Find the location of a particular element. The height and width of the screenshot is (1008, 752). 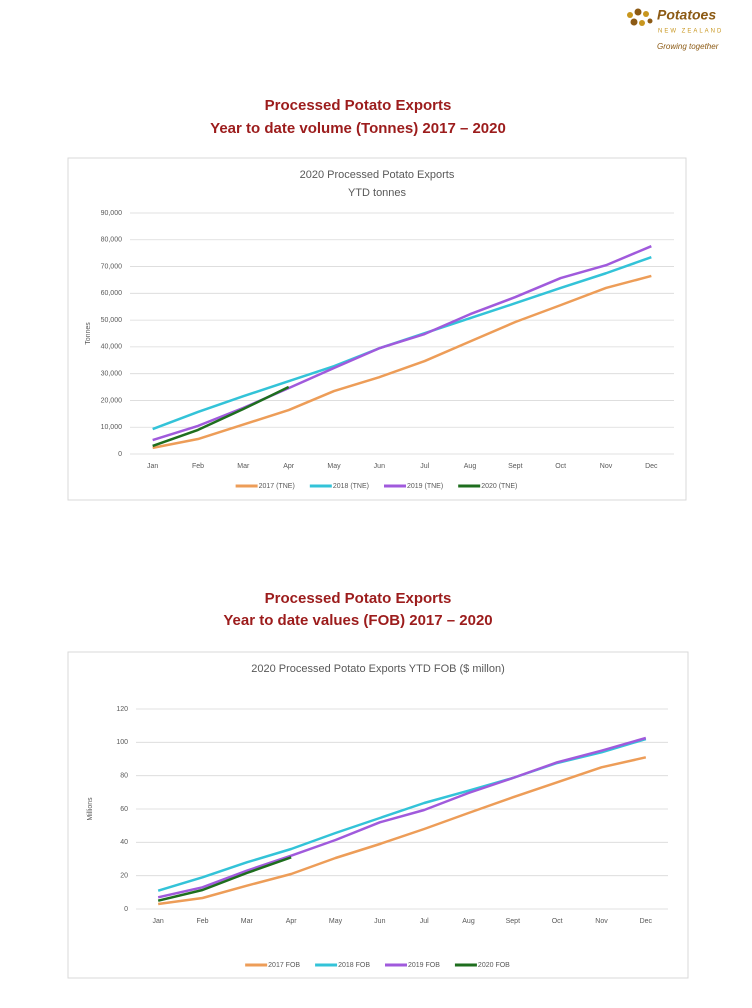

y-tick-label: 60 is located at coordinates (124, 809).